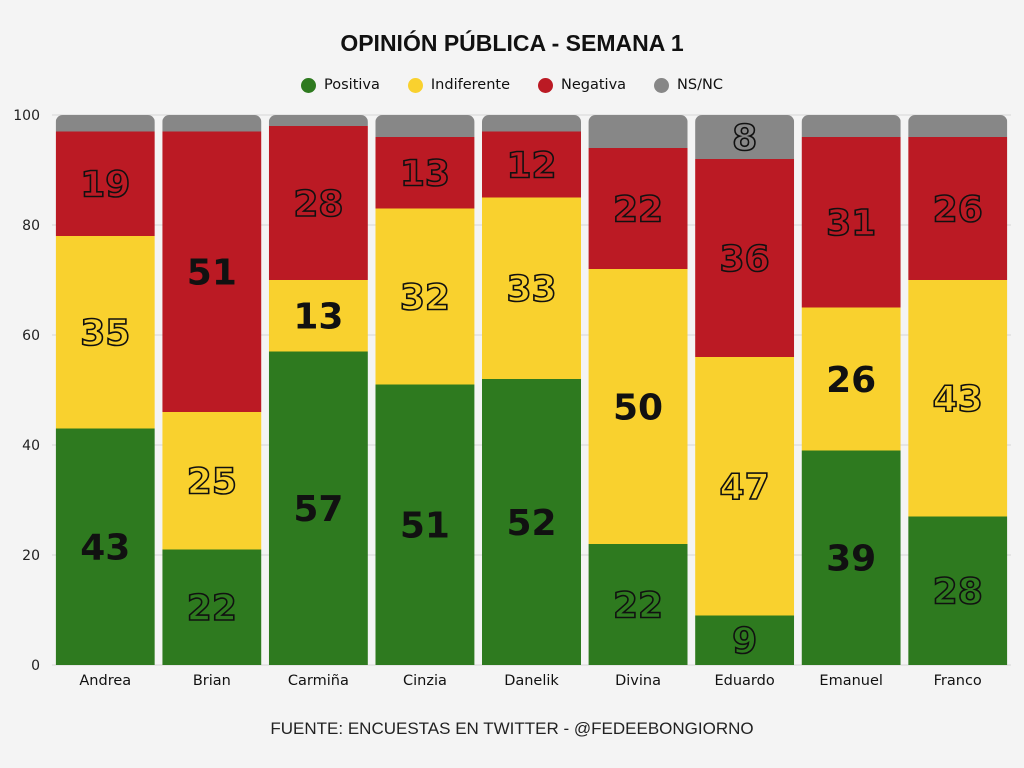 Image resolution: width=1024 pixels, height=768 pixels. I want to click on y-tick-label-100: 100, so click(26, 116).